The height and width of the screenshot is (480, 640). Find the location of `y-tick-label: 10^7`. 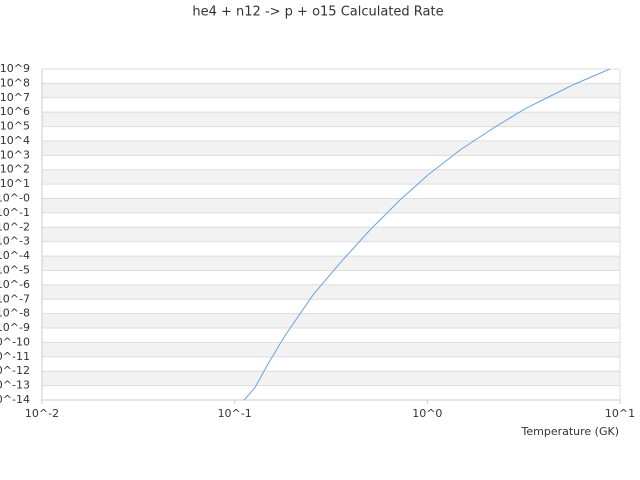

y-tick-label: 10^7 is located at coordinates (15, 97).